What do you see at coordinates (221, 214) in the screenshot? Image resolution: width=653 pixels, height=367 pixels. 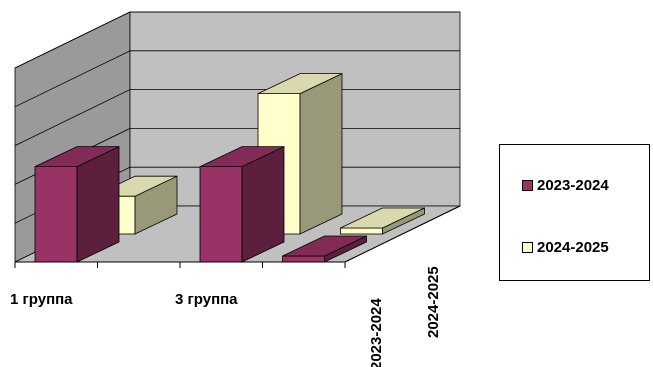 I see `bar-s1-c3-front` at bounding box center [221, 214].